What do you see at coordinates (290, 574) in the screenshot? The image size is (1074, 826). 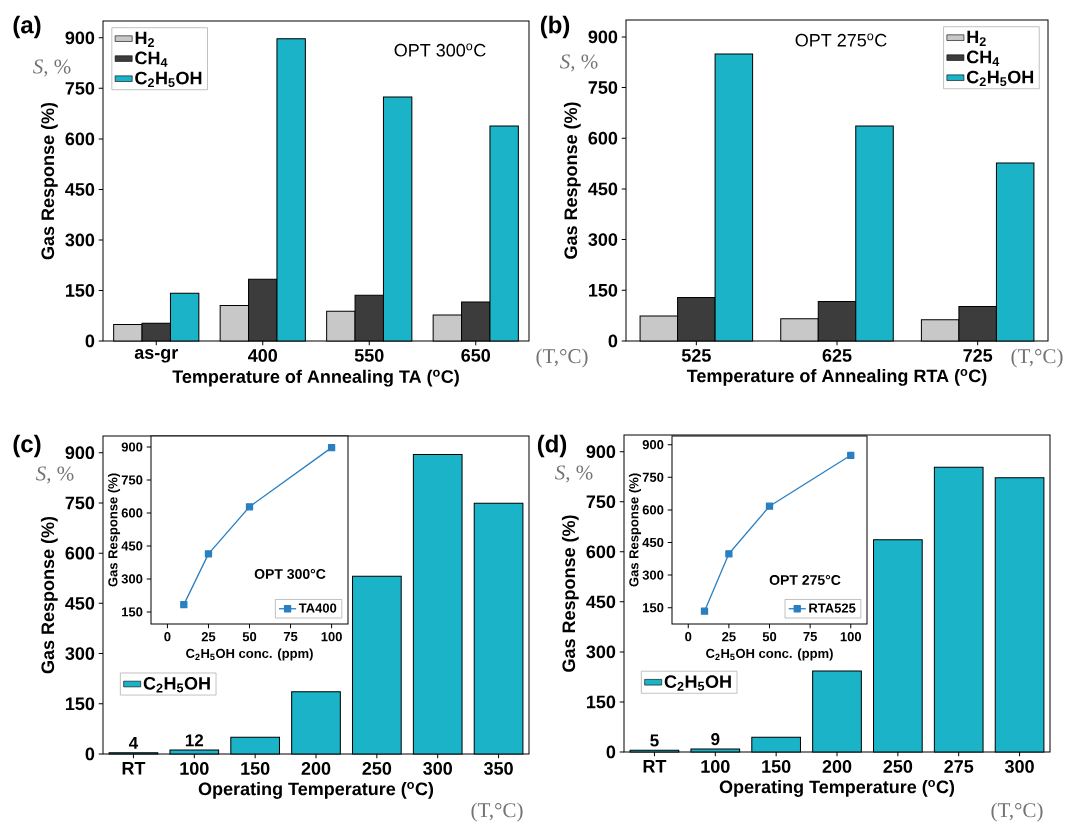 I see `annotation: OPT 300°C` at bounding box center [290, 574].